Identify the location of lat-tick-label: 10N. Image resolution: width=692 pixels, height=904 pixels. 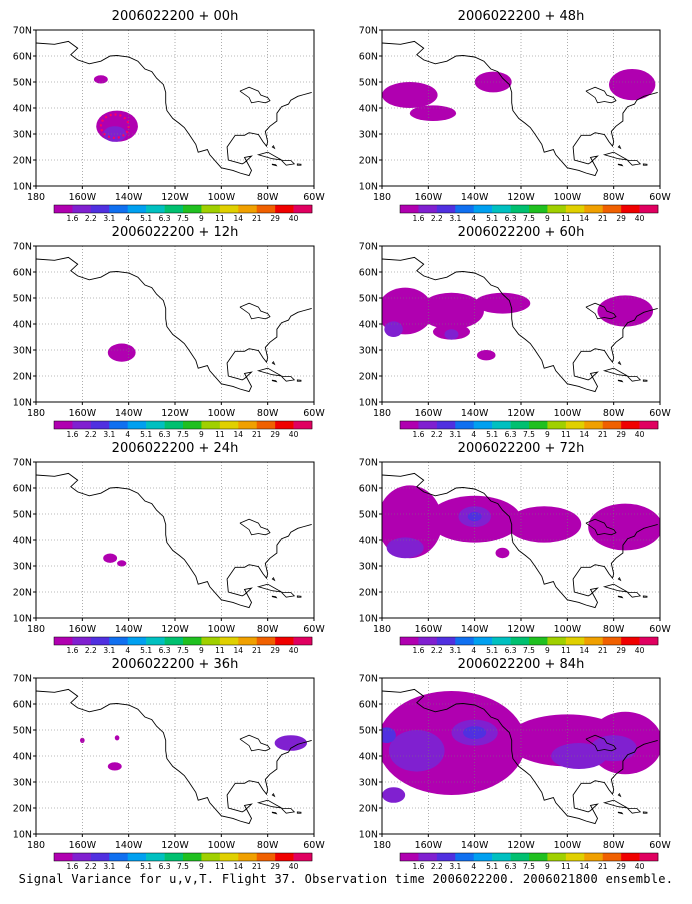
(22, 835).